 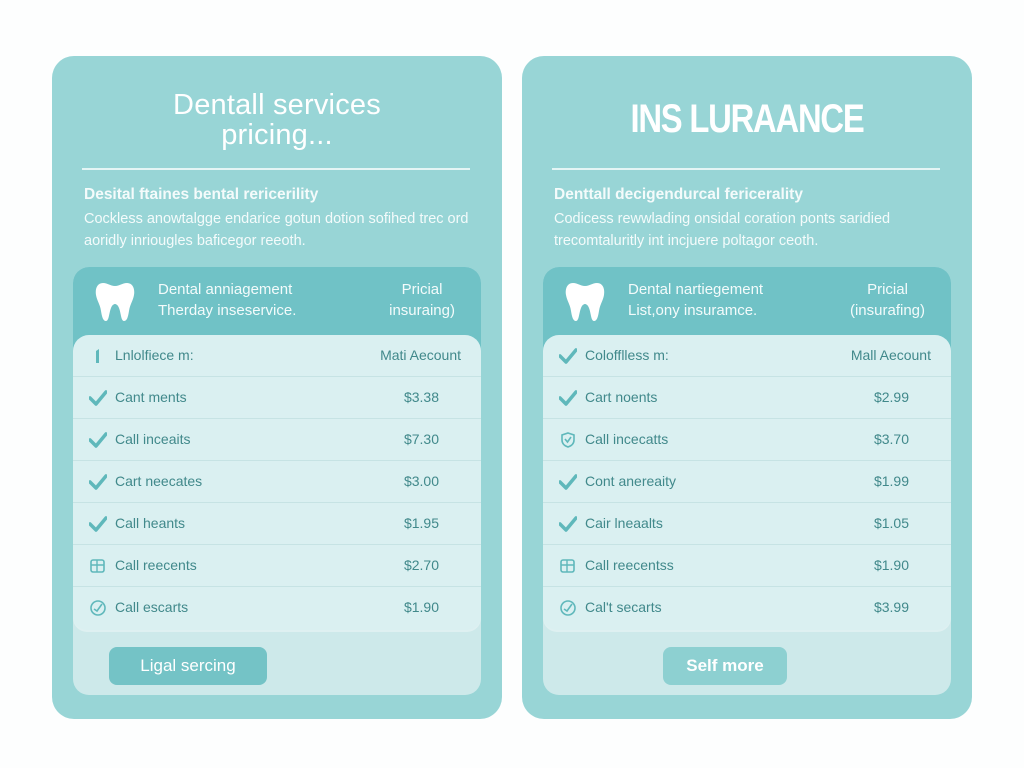 What do you see at coordinates (747, 566) in the screenshot?
I see `table-row: Call reecentss $1.90` at bounding box center [747, 566].